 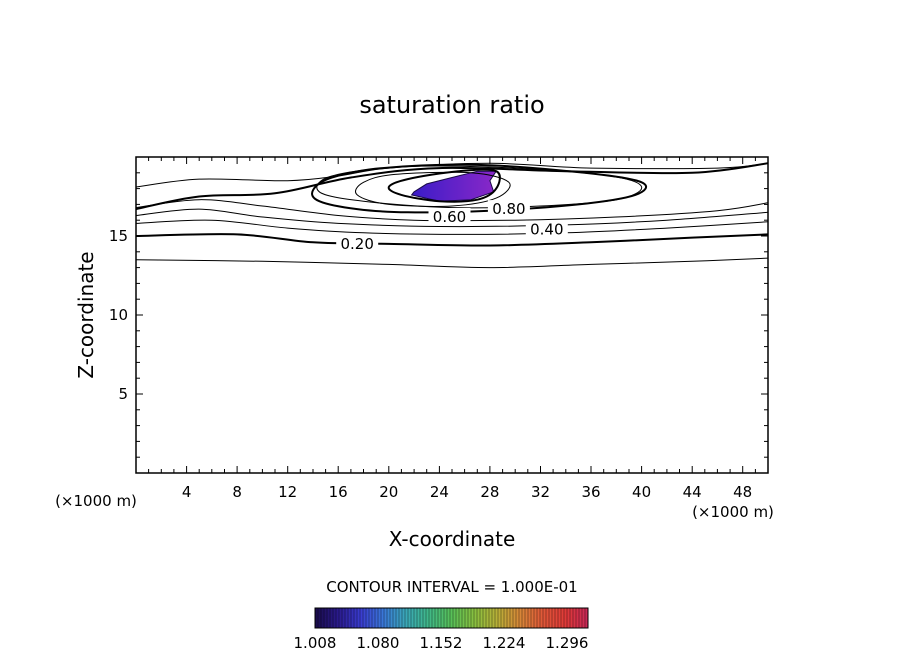 I want to click on contour-line-0.1, so click(x=452, y=263).